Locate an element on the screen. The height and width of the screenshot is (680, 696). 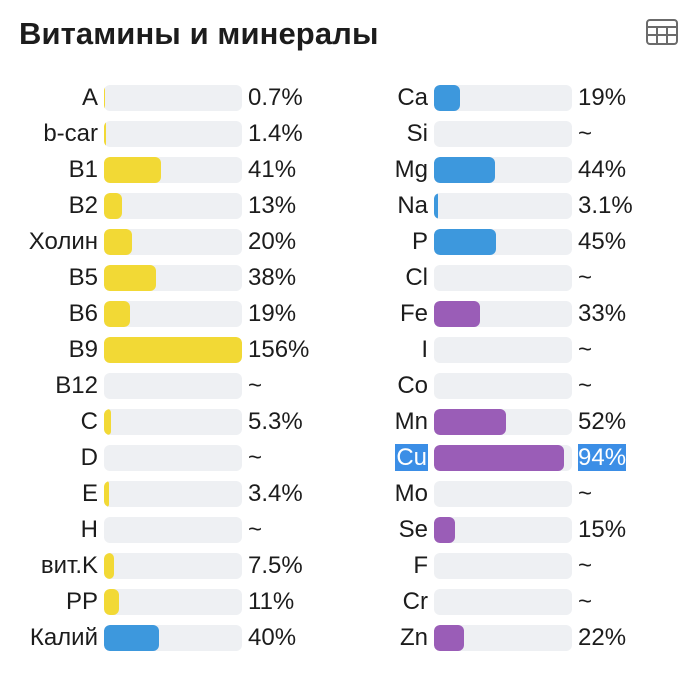
nutrient-label-text: A is located at coordinates (89, 97).